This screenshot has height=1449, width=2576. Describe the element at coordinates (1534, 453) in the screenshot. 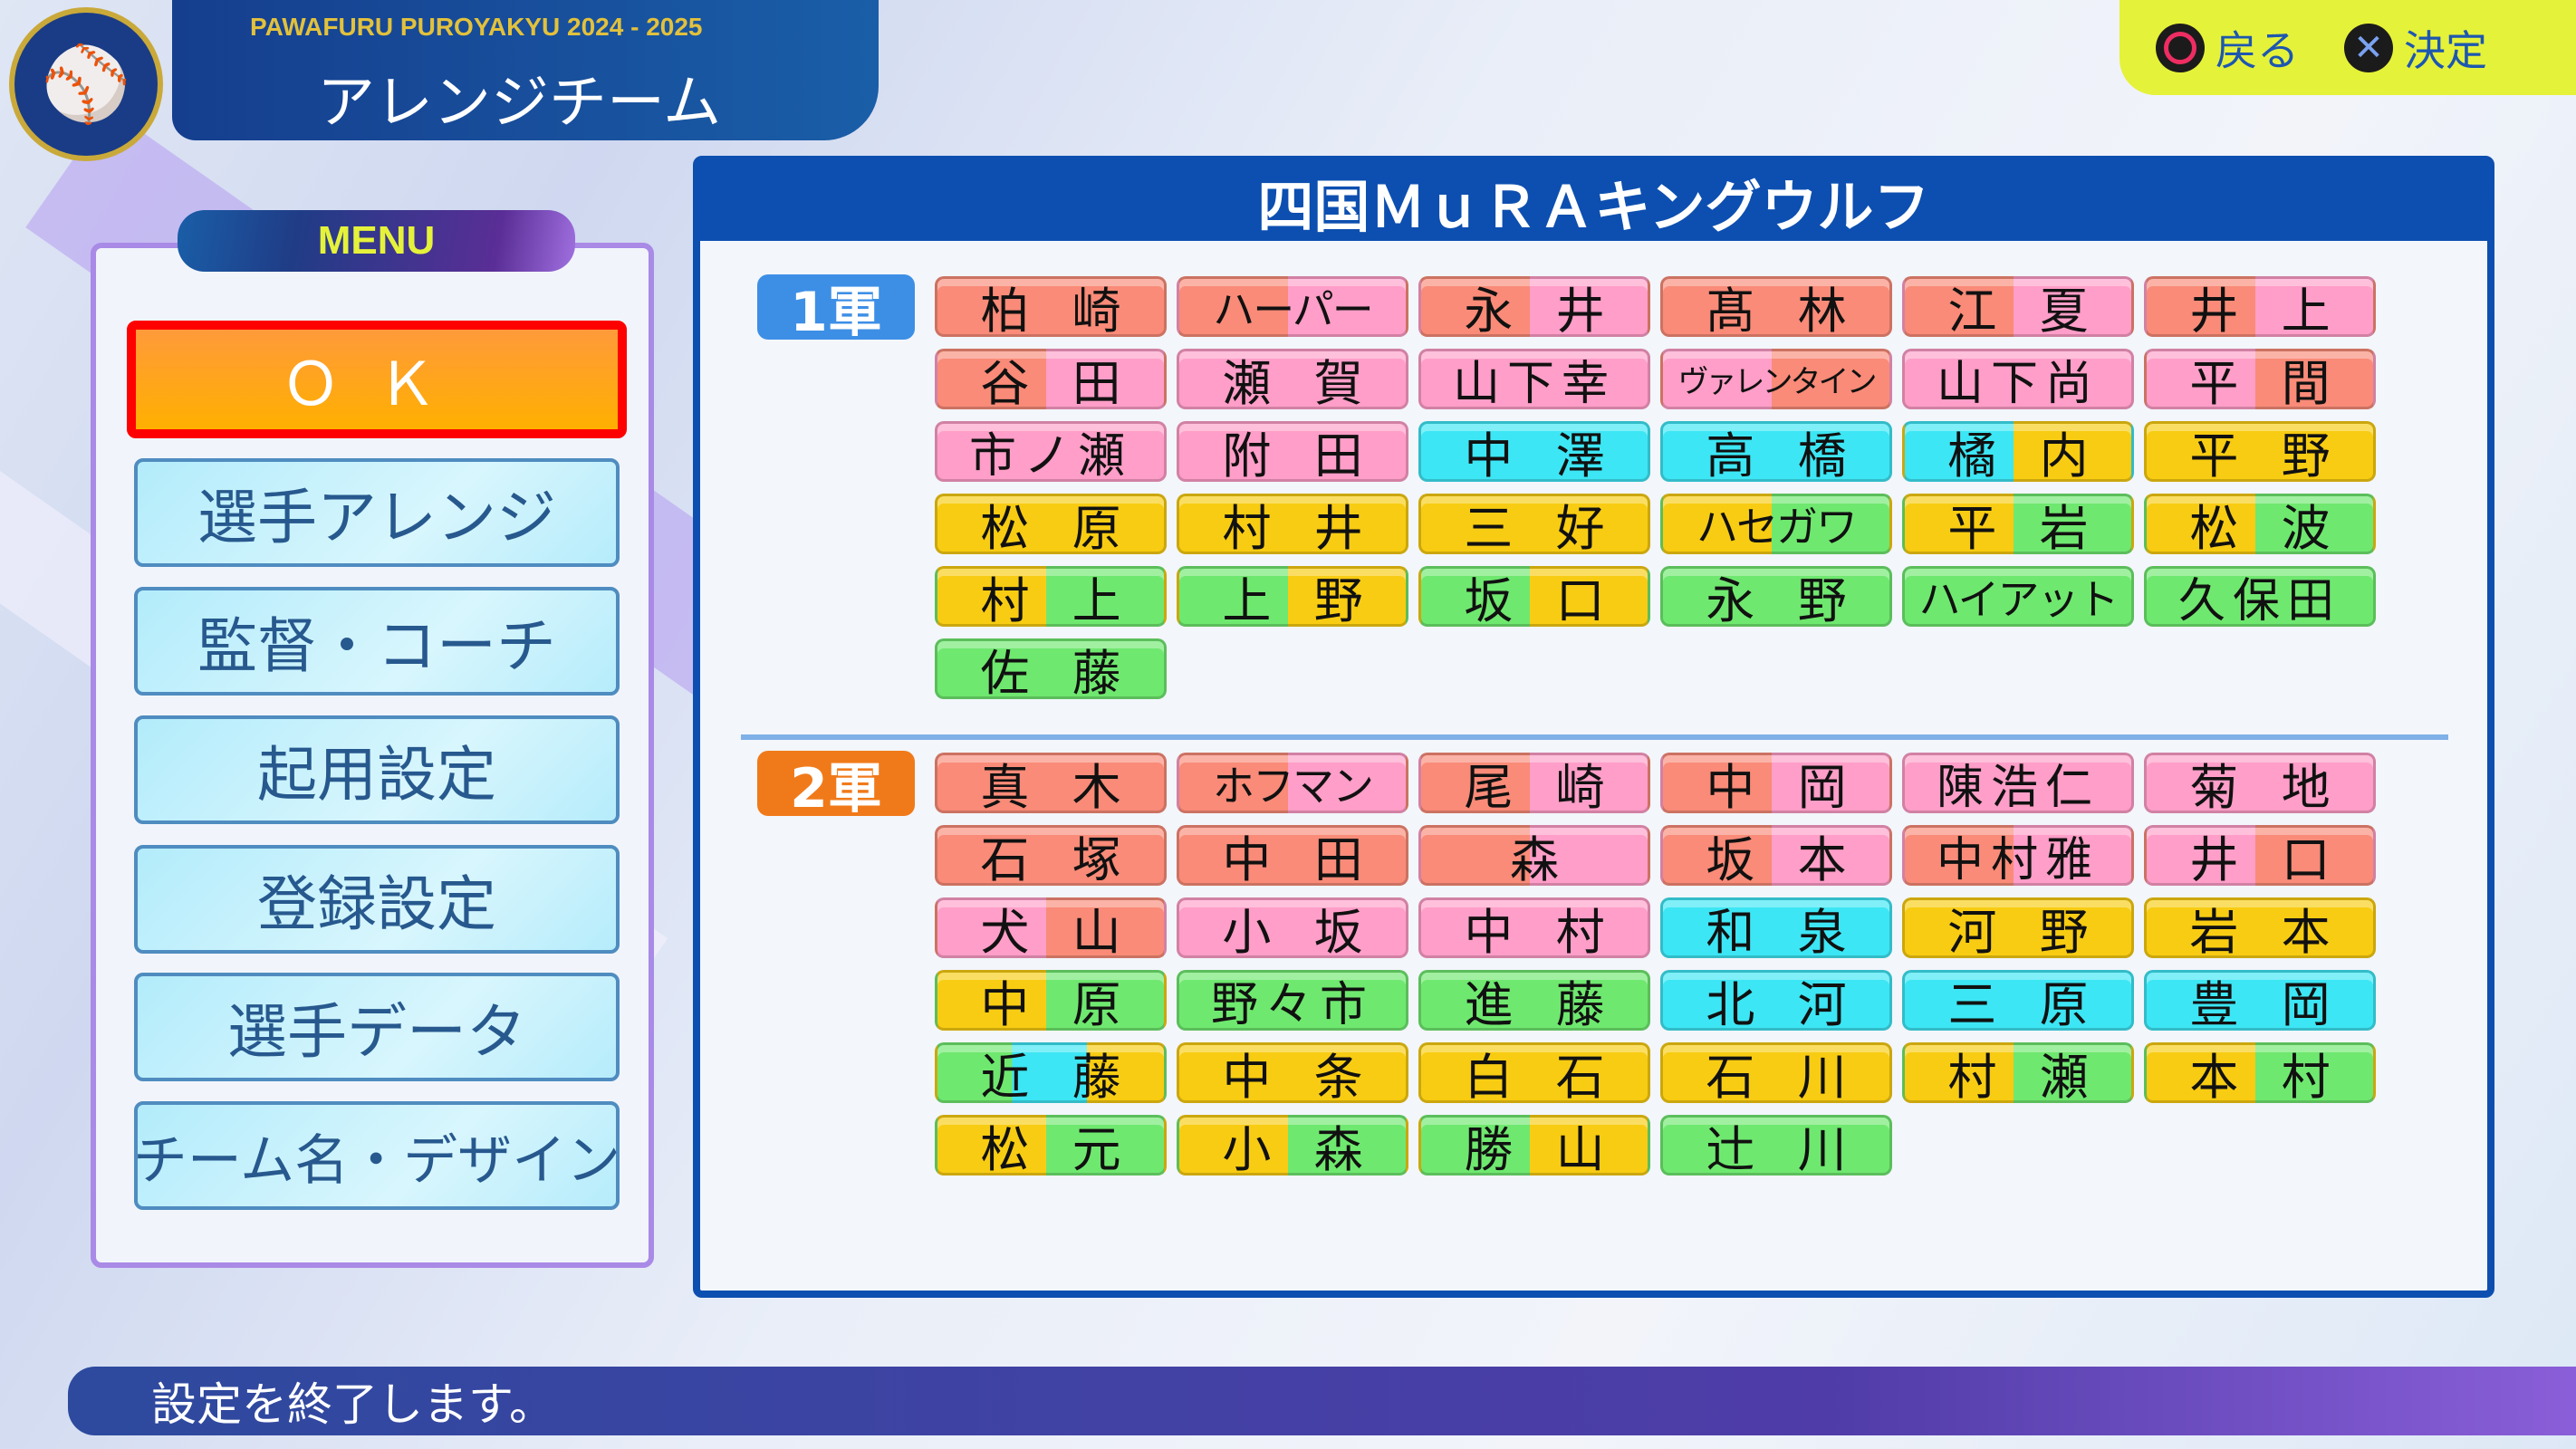

I see `player-cell: 中澤` at that location.